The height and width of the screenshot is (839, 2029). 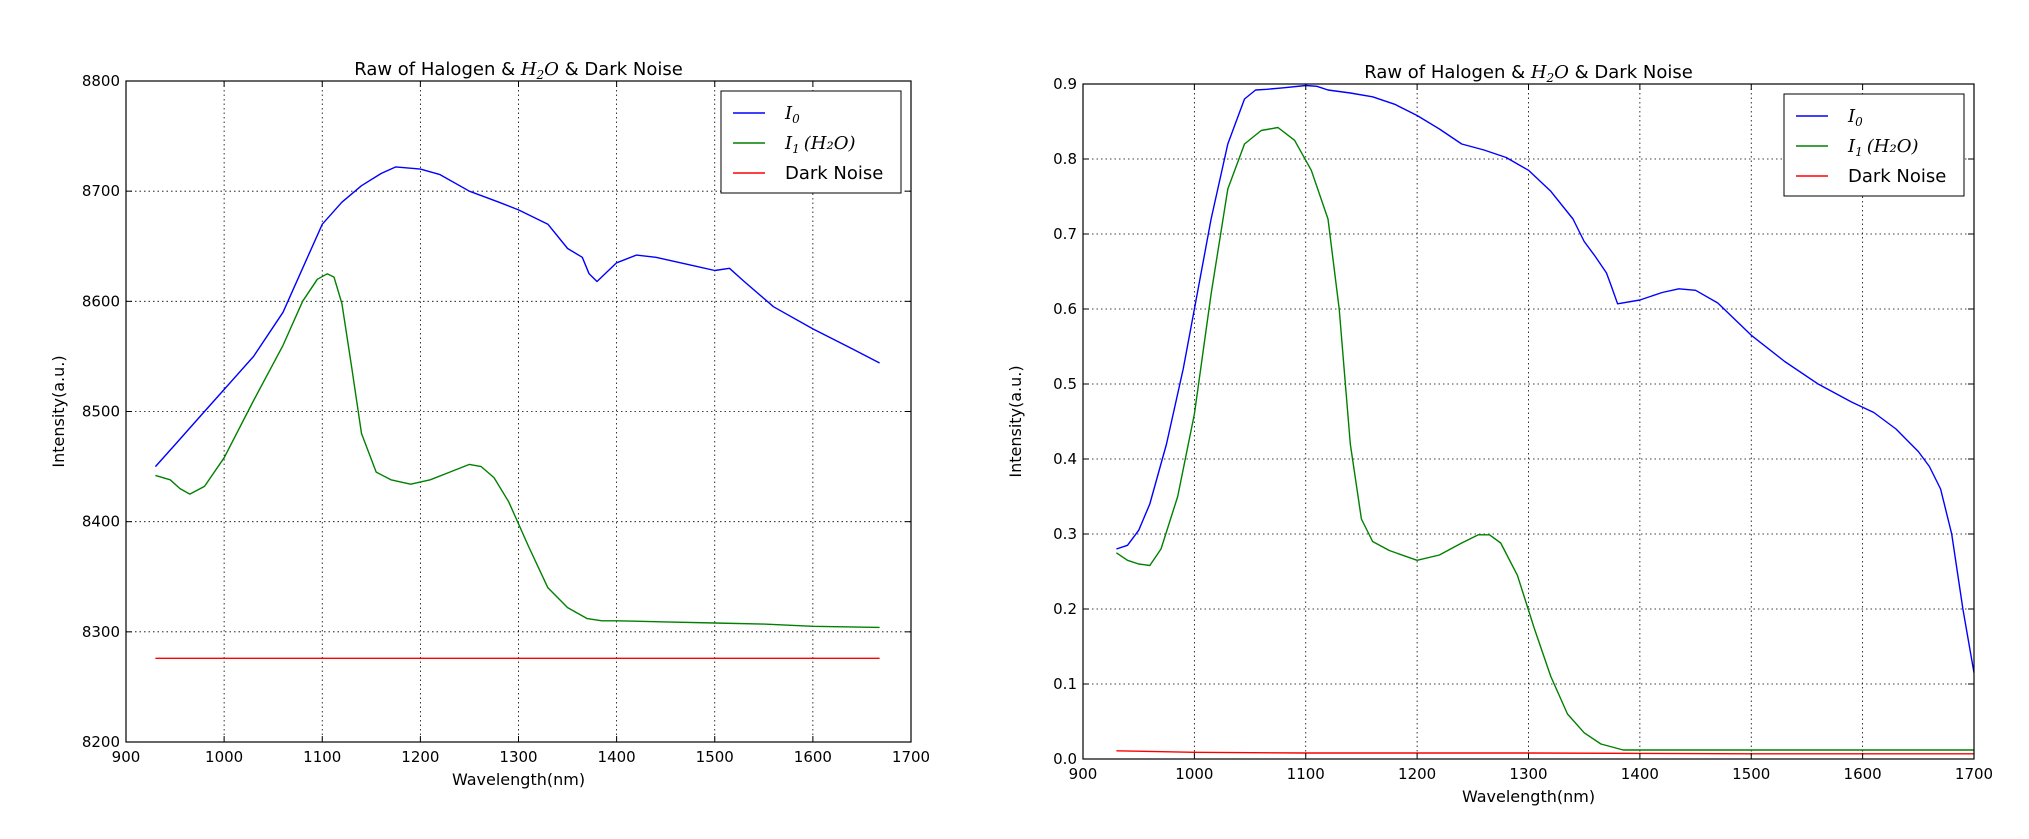 I want to click on y-tick-label: 8500, so click(x=101, y=412).